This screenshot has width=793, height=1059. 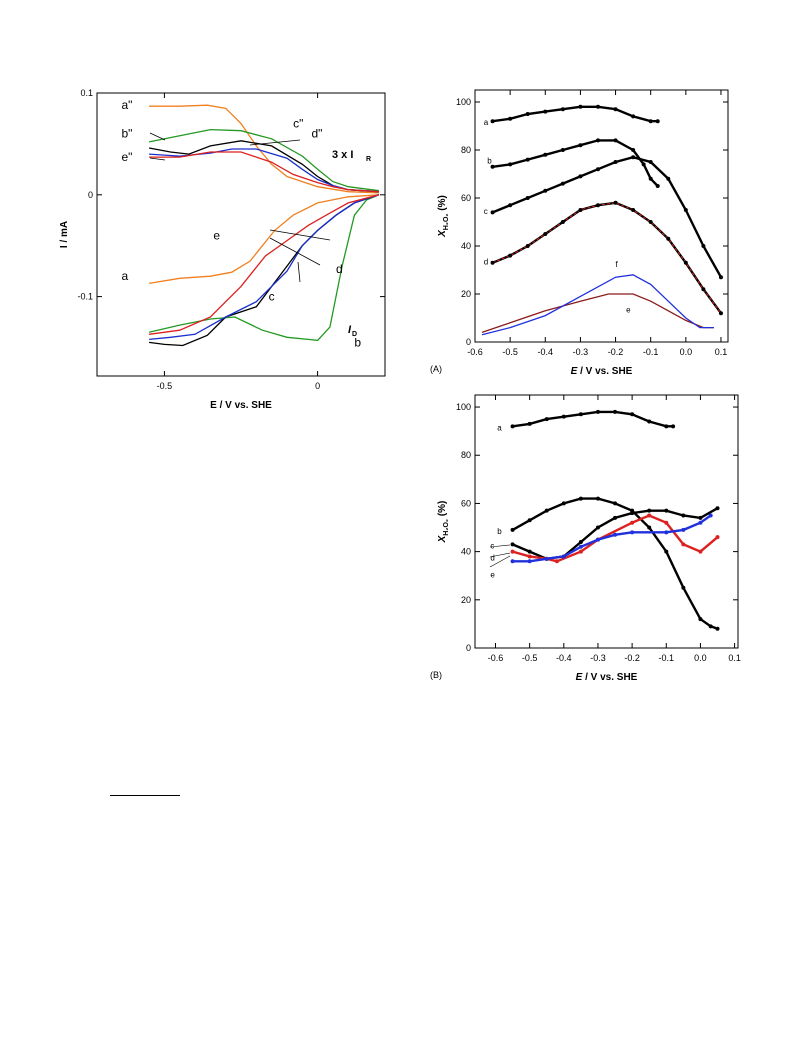 I want to click on curve-label: c, so click(x=272, y=297).